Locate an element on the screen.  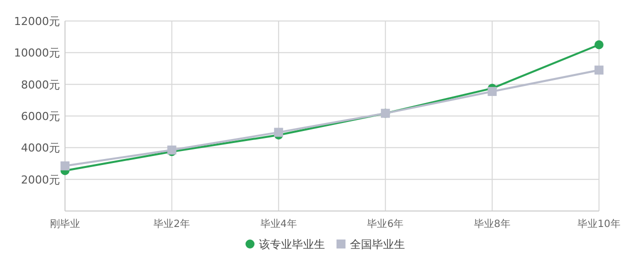
x-tick-label: 毕业8年 is located at coordinates (492, 224).